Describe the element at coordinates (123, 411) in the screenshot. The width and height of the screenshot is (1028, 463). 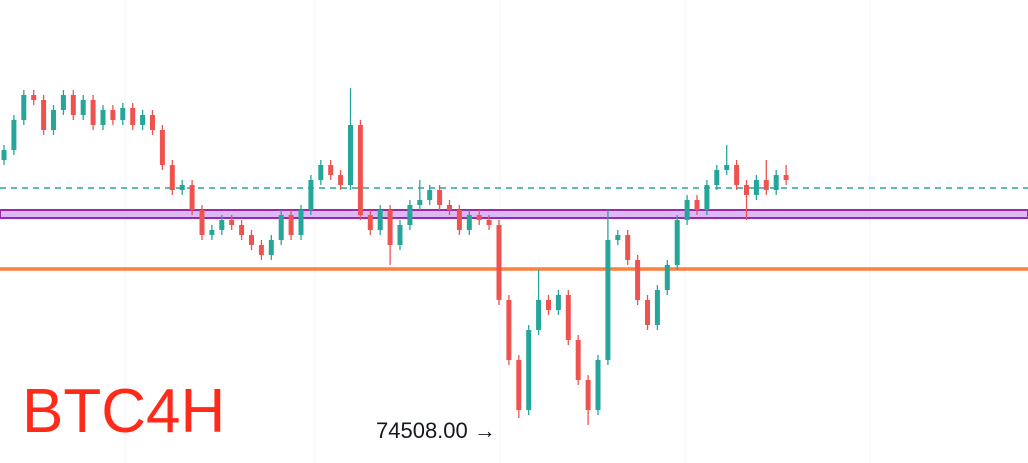
I see `chart-title: BTC4H` at that location.